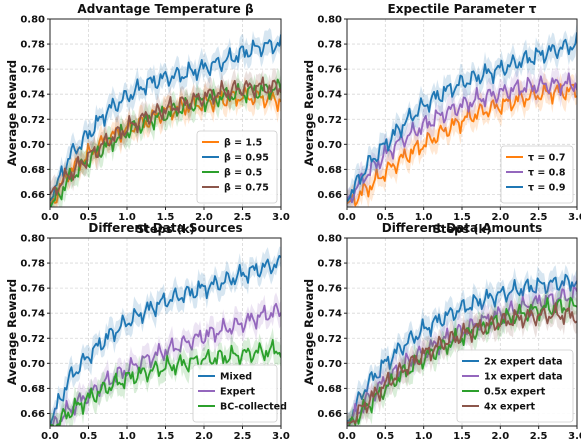  Describe the element at coordinates (246, 188) in the screenshot. I see `legend-label: β = 0.75` at that location.